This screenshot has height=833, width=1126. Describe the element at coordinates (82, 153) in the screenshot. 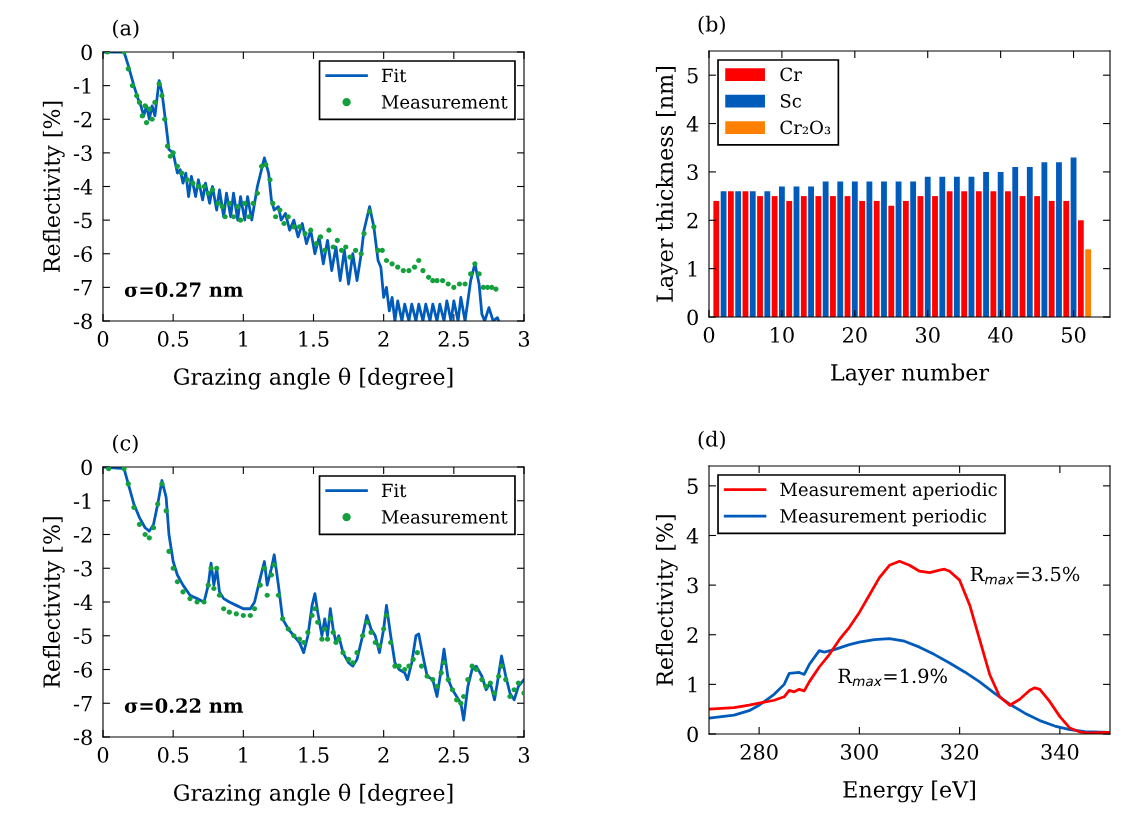

I see `y-tick-label: -3` at that location.